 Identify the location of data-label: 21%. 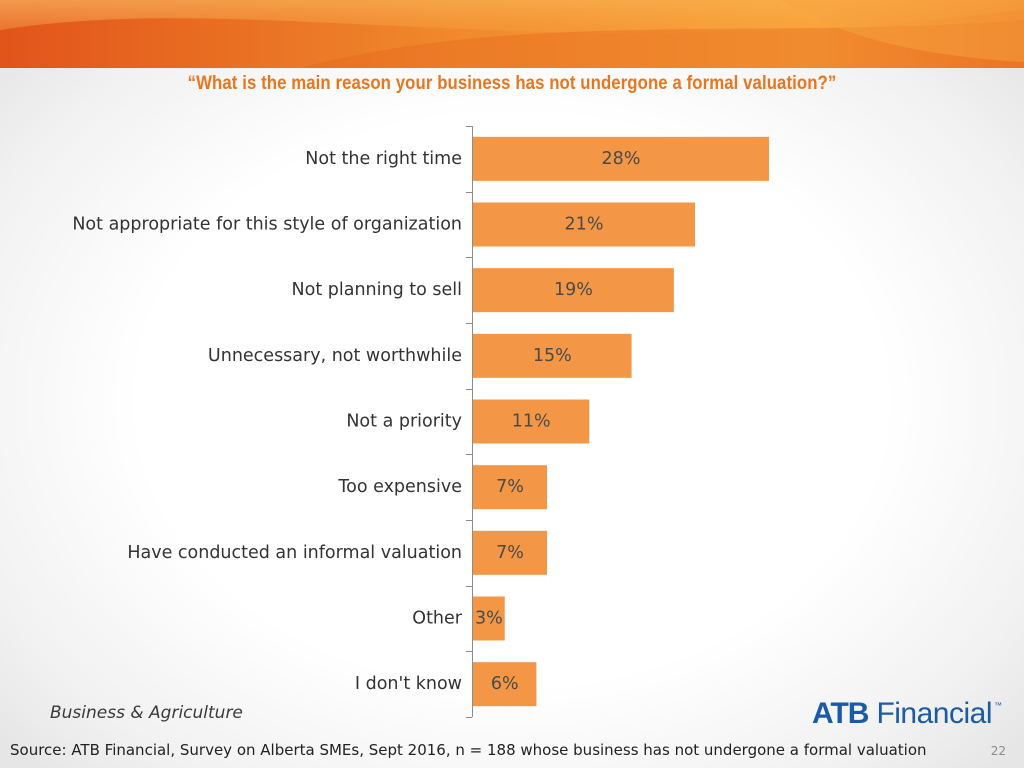
(584, 225).